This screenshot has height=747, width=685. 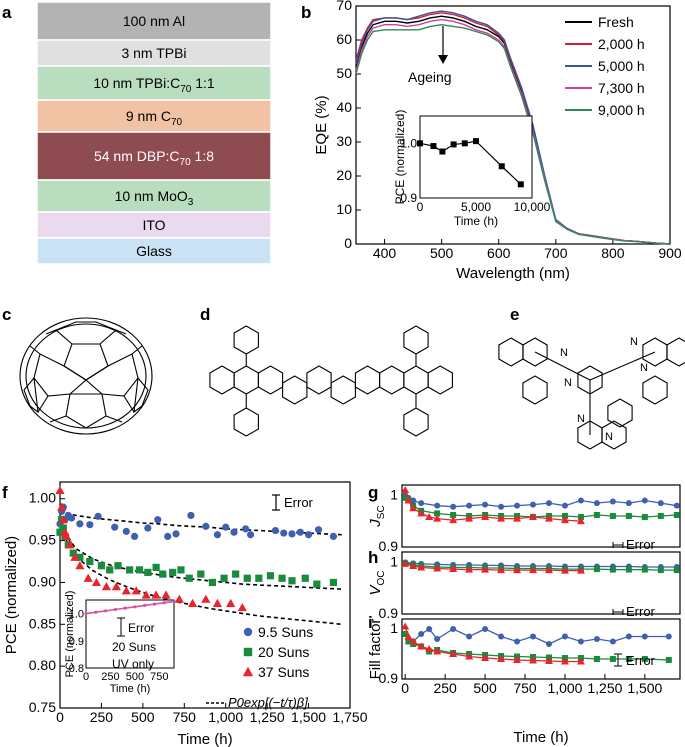 I want to click on b-ytick-label: 70, so click(x=344, y=6).